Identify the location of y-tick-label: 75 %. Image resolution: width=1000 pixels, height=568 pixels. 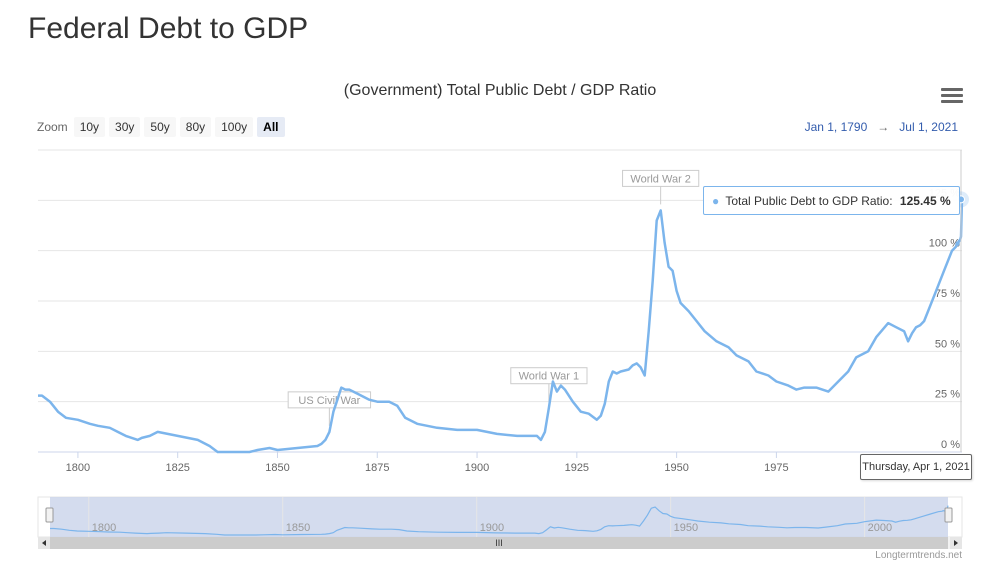
(947, 294).